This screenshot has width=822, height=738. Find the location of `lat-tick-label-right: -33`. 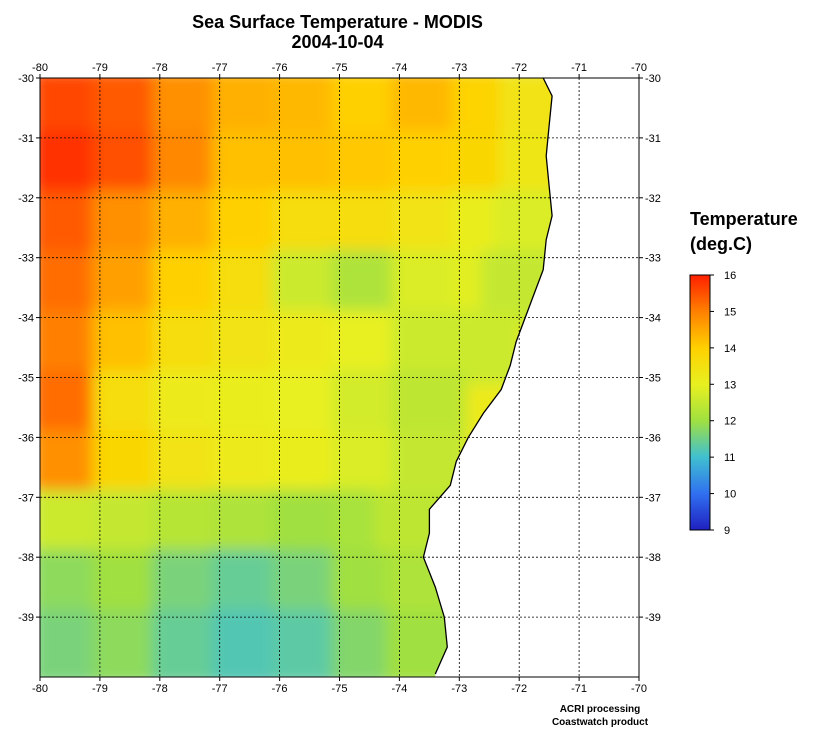

lat-tick-label-right: -33 is located at coordinates (653, 259).